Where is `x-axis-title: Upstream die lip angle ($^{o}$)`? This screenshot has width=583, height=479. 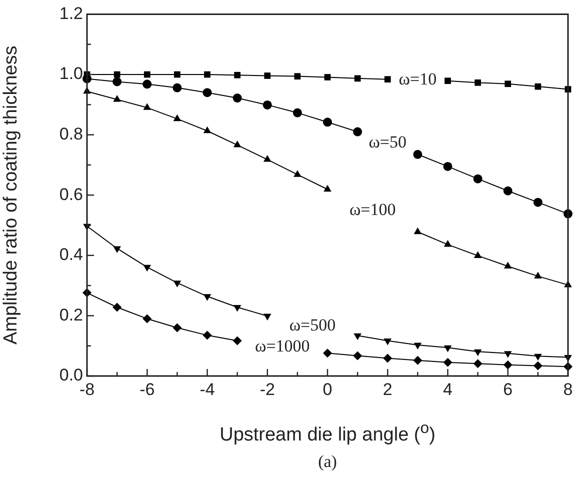 x-axis-title: Upstream die lip angle ($^{o}$) is located at coordinates (327, 433).